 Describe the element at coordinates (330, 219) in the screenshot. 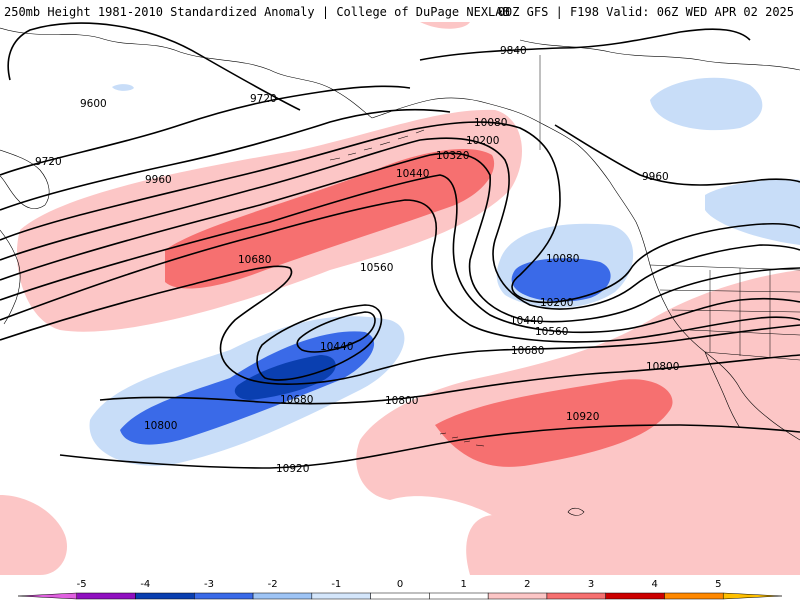

I see `strong-positive-anomaly-north-pacific` at that location.